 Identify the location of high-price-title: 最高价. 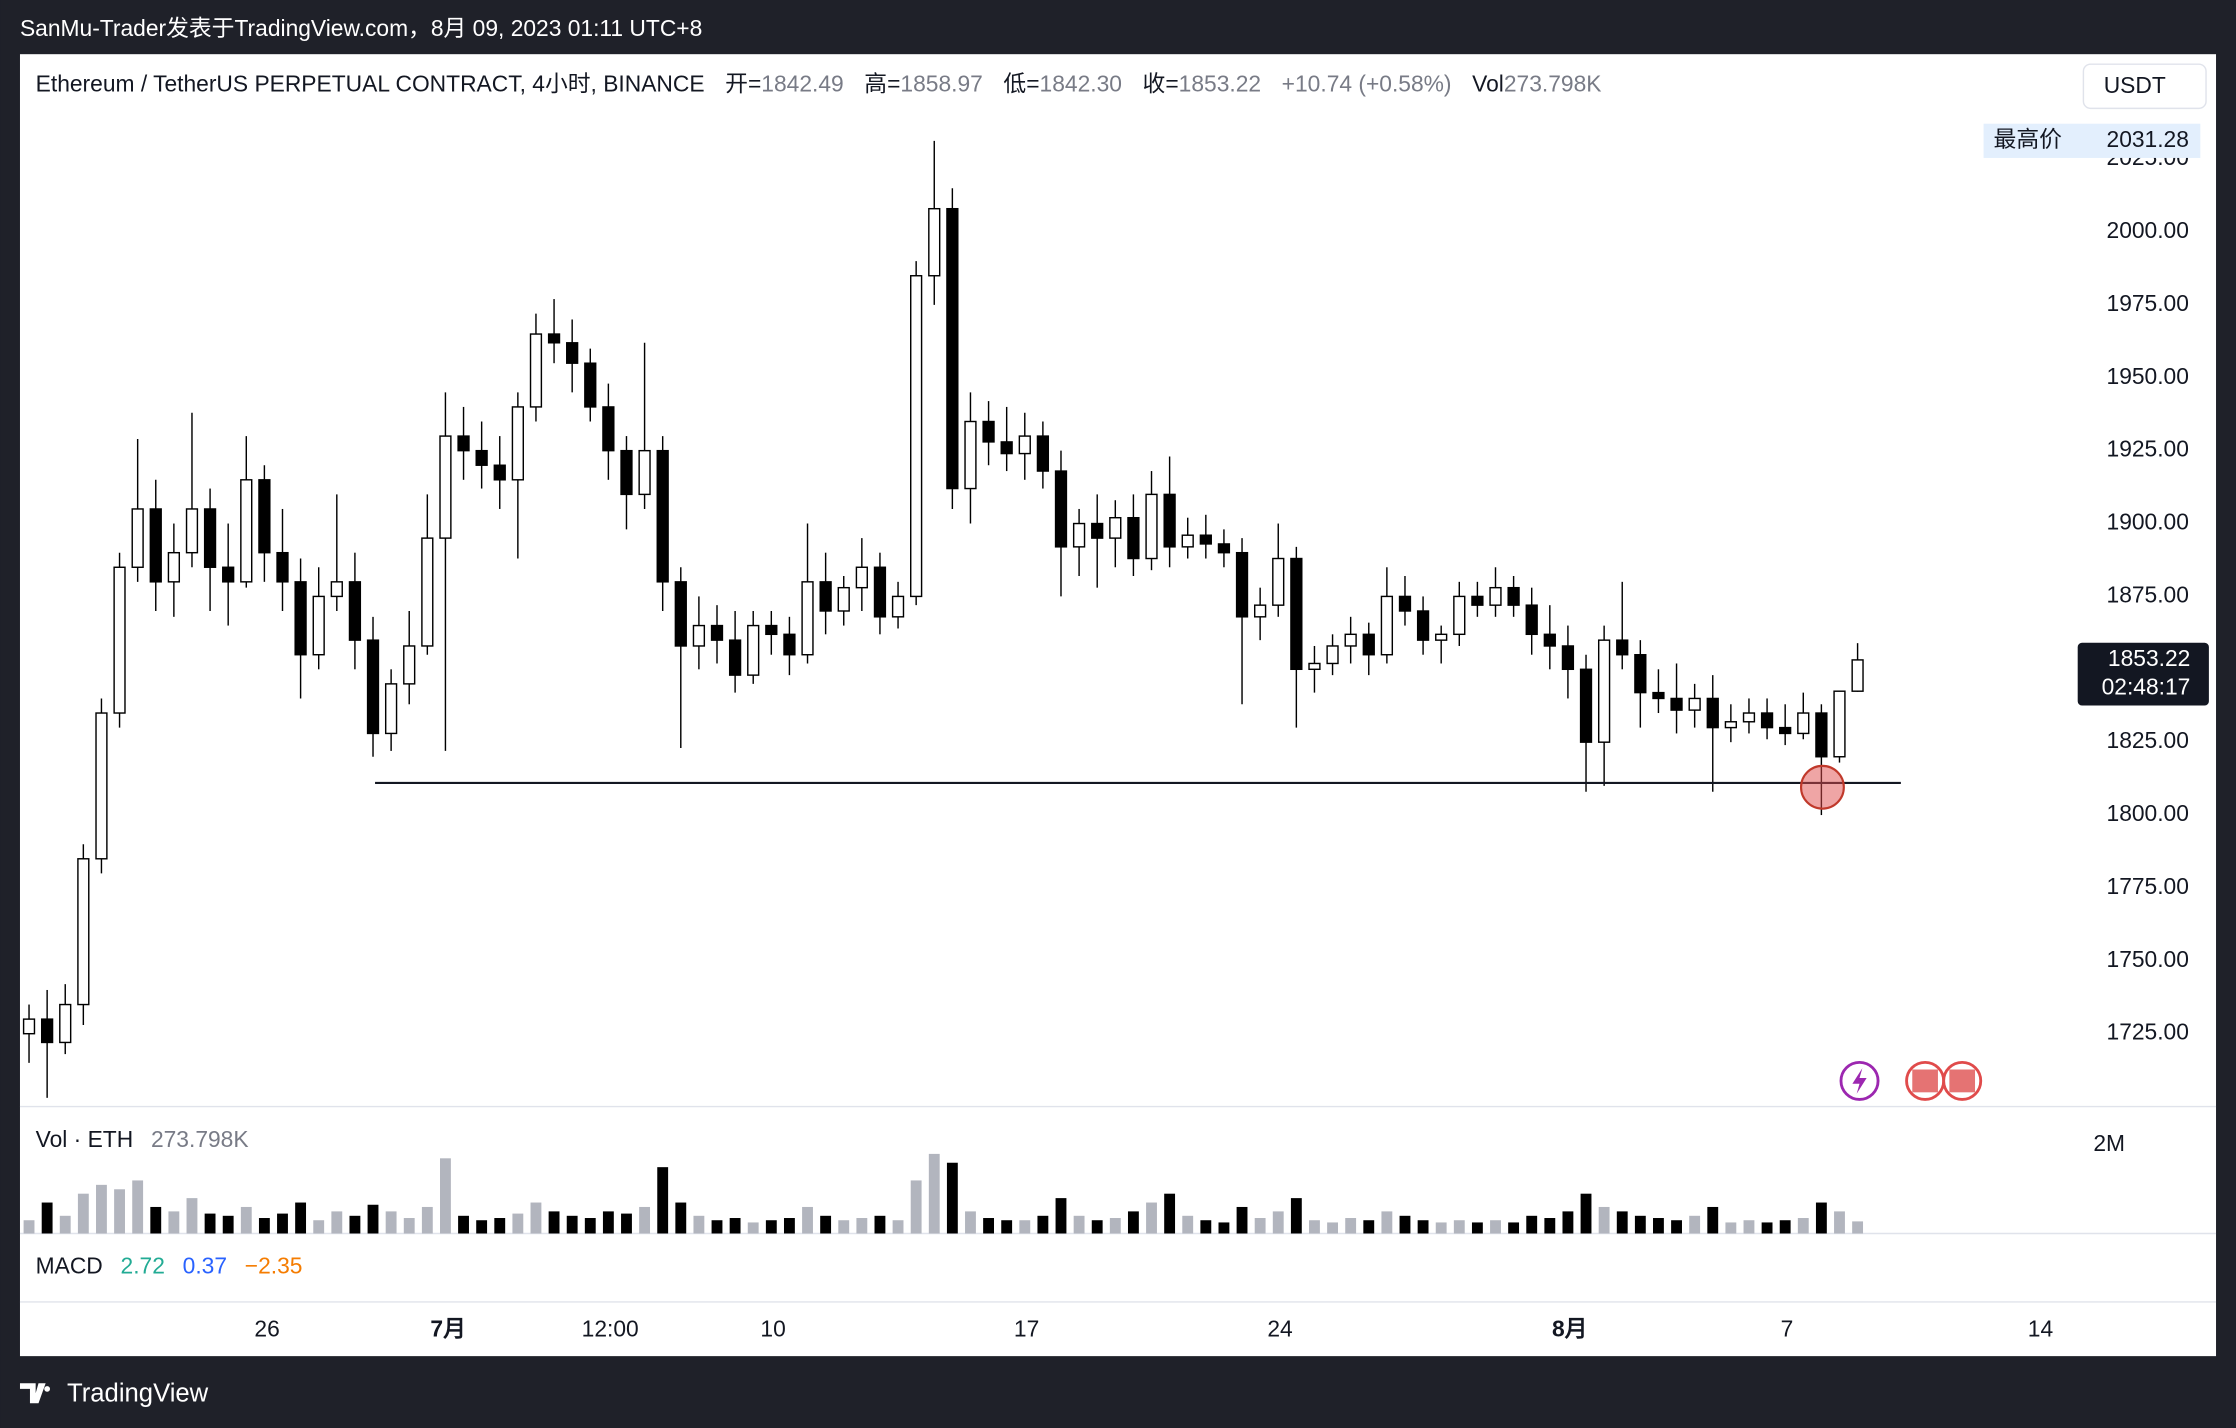
(2028, 139).